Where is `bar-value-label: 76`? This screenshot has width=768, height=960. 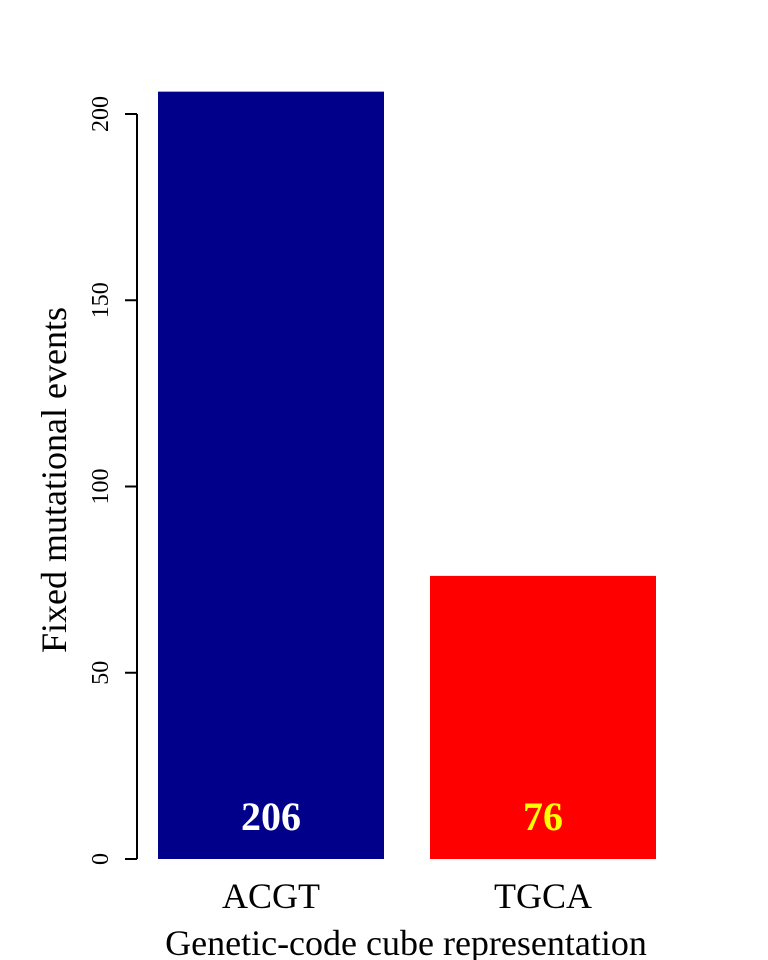
bar-value-label: 76 is located at coordinates (543, 816).